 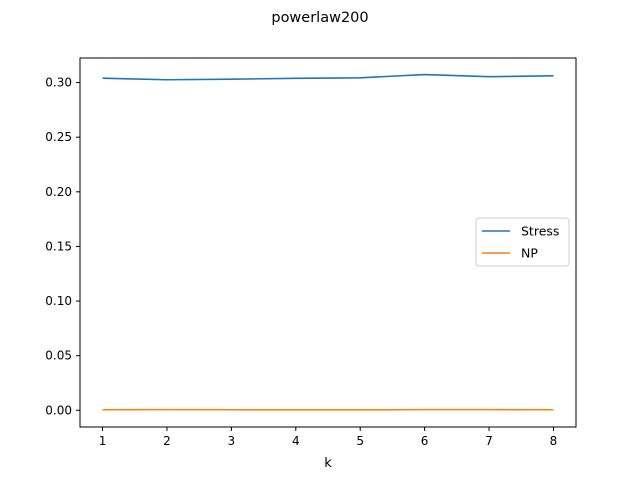 I want to click on x-tick-label: 1, so click(x=103, y=441).